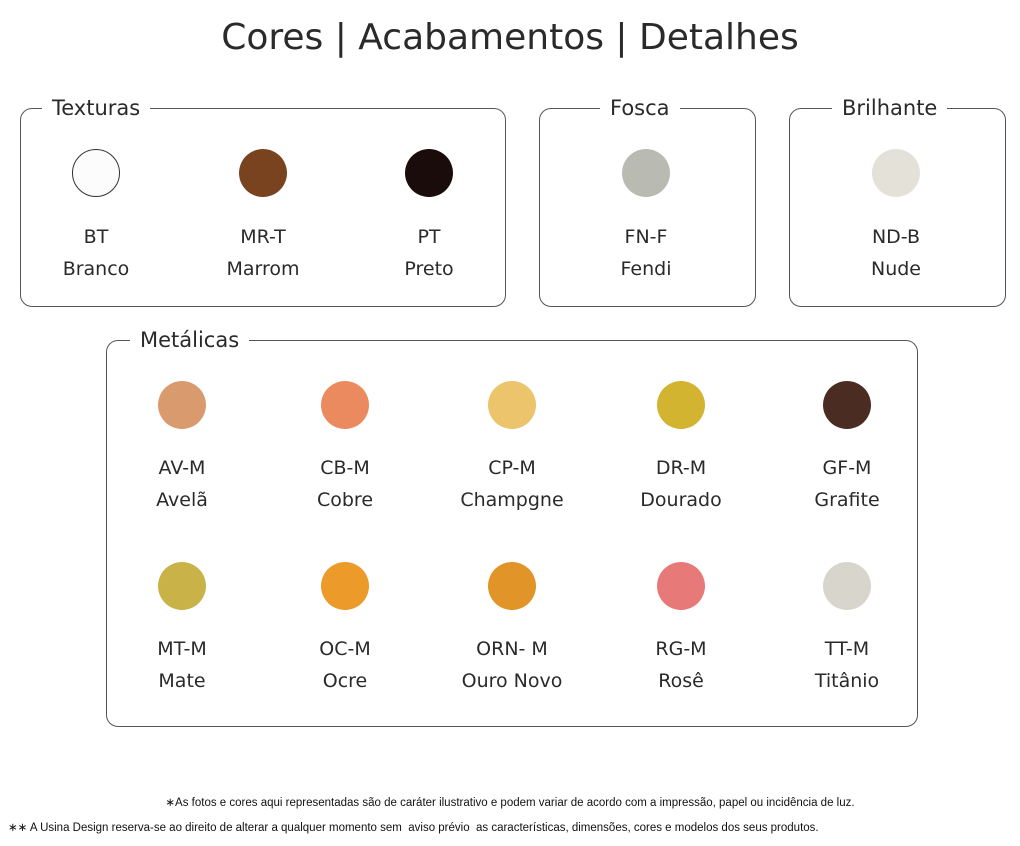  What do you see at coordinates (847, 681) in the screenshot?
I see `swatch-name: Titânio` at bounding box center [847, 681].